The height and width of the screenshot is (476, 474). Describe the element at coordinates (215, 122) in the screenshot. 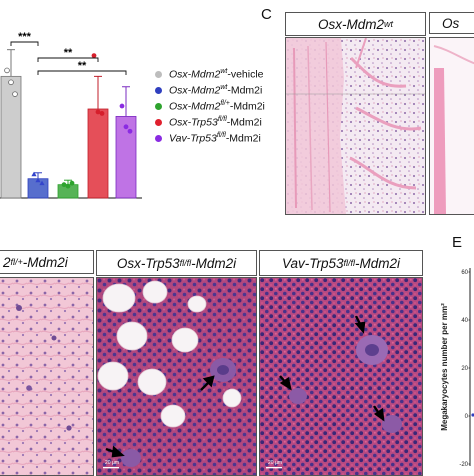

I see `legend-label: Osx-Trp53fl/fl-Mdm2i` at that location.